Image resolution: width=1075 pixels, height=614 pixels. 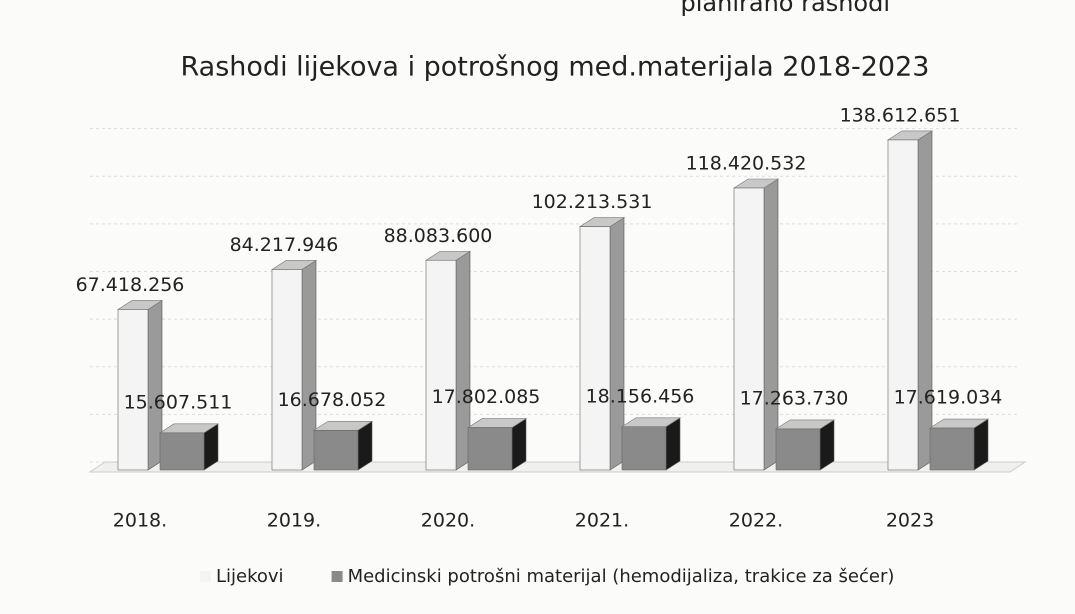 What do you see at coordinates (794, 398) in the screenshot?
I see `data-label: 17.263.730` at bounding box center [794, 398].